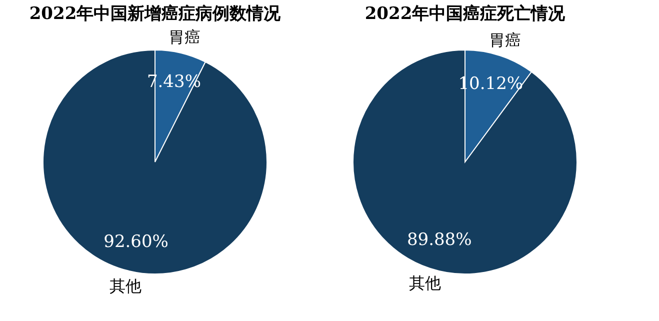 The width and height of the screenshot is (659, 321). What do you see at coordinates (439, 240) in the screenshot?
I see `data-label: 89.88%` at bounding box center [439, 240].